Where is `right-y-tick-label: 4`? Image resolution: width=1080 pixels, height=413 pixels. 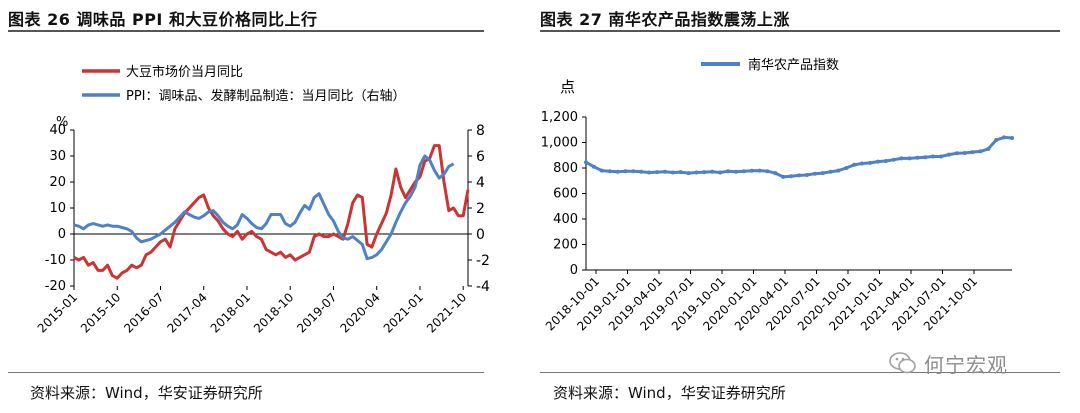 right-y-tick-label: 4 is located at coordinates (480, 183).